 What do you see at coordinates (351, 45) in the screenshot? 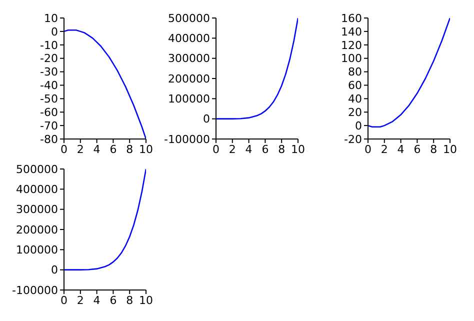
I see `y-tick-label: 120` at bounding box center [351, 45].